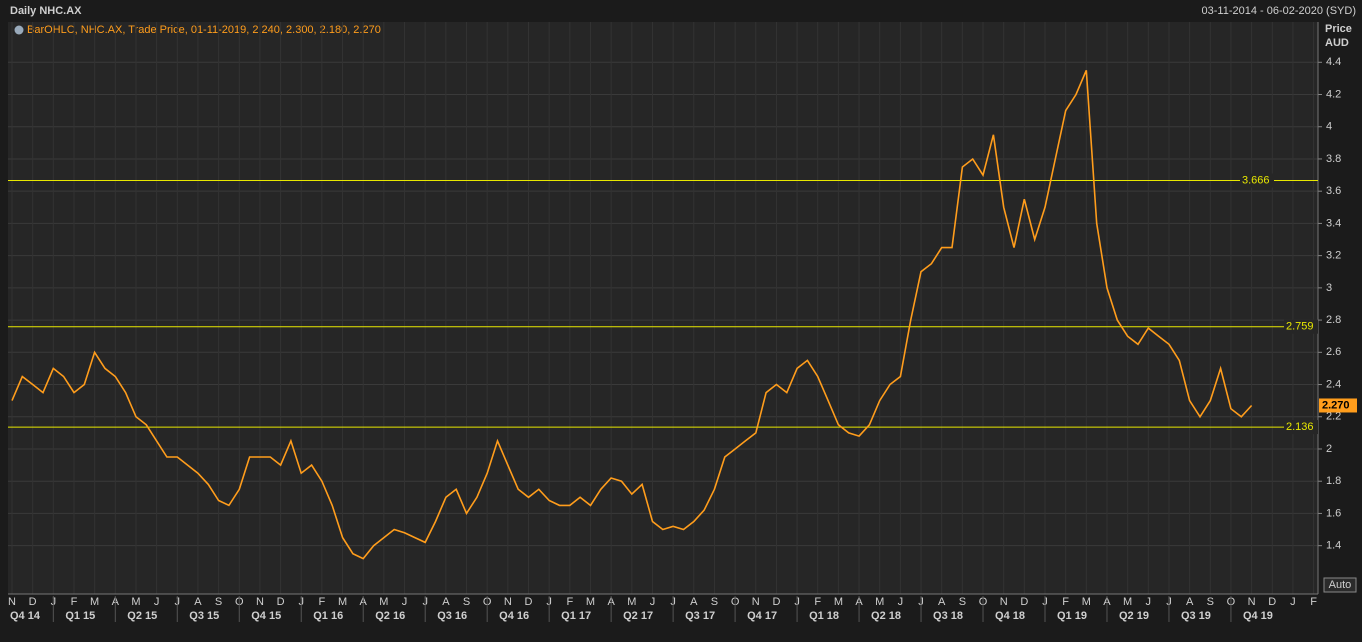 Image resolution: width=1362 pixels, height=642 pixels. Describe the element at coordinates (1010, 616) in the screenshot. I see `quarter-label: Q4 18` at that location.